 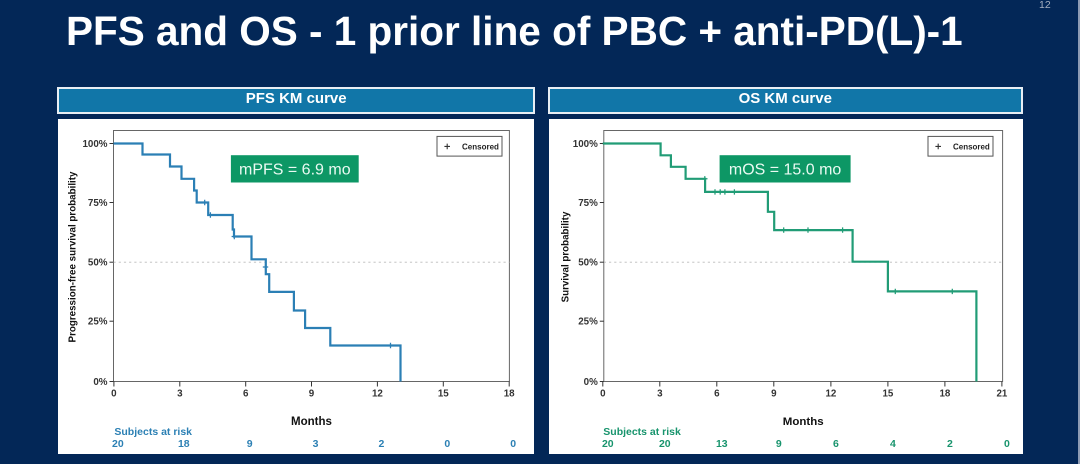 I want to click on svg-text: 21, so click(x=1002, y=393).